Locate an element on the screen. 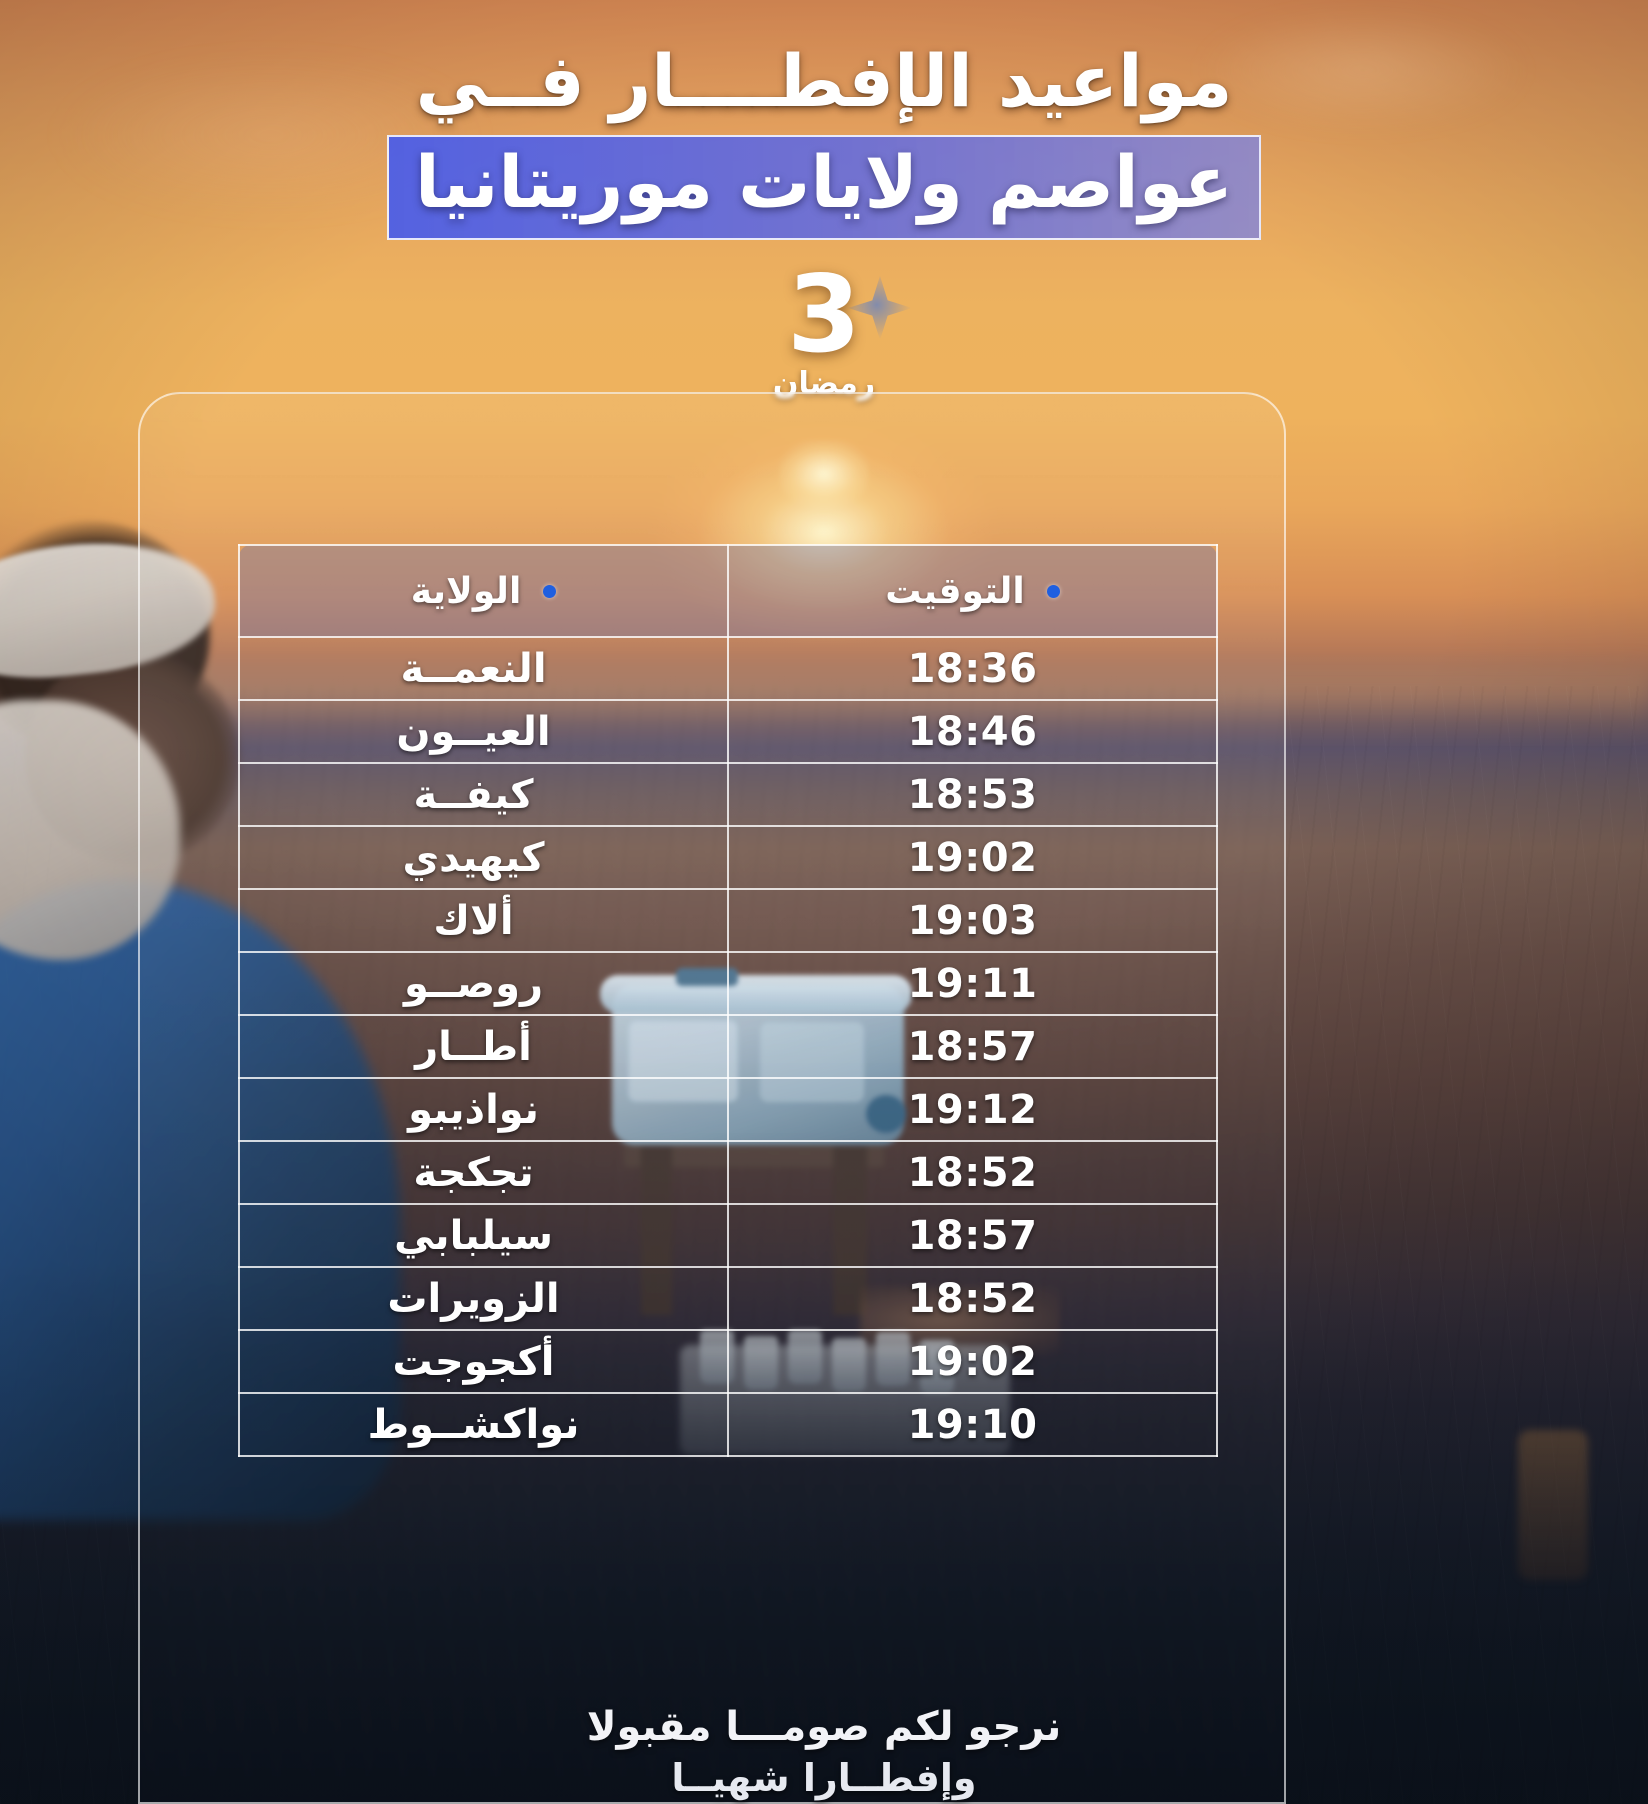  table-row: 19:11 روصــو is located at coordinates (728, 983).